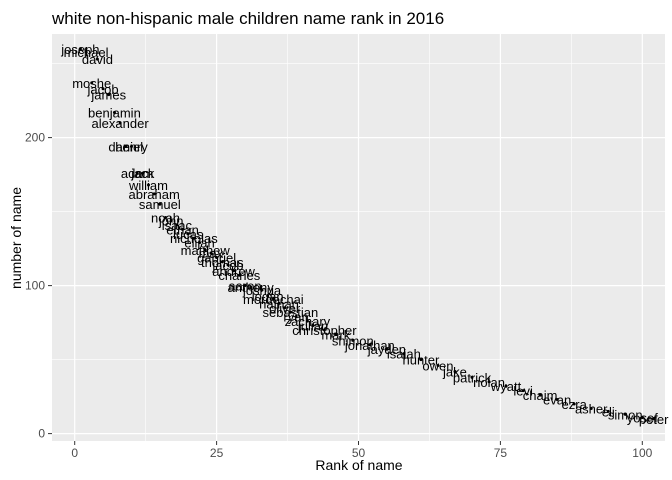 Image resolution: width=672 pixels, height=480 pixels. I want to click on y-axis-ticks: 0 100 200, so click(38, 286).